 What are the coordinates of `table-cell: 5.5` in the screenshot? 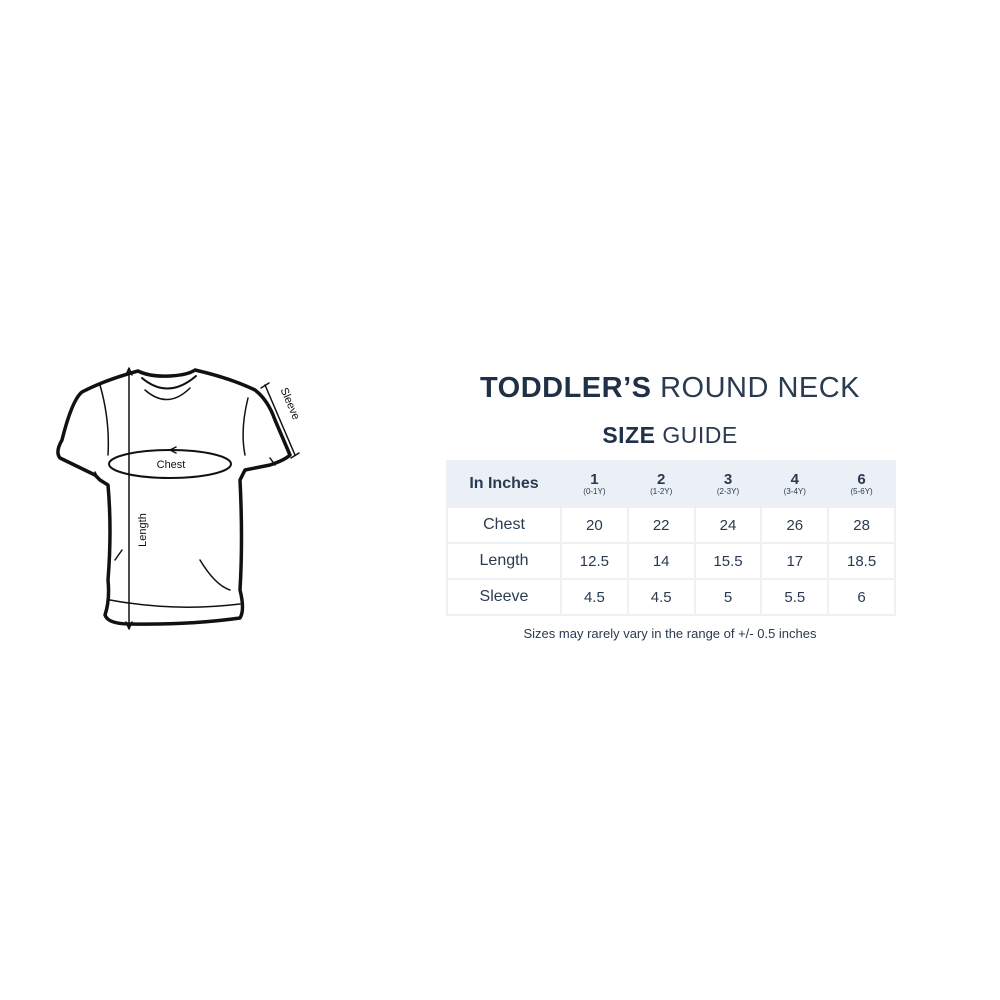 It's located at (795, 597).